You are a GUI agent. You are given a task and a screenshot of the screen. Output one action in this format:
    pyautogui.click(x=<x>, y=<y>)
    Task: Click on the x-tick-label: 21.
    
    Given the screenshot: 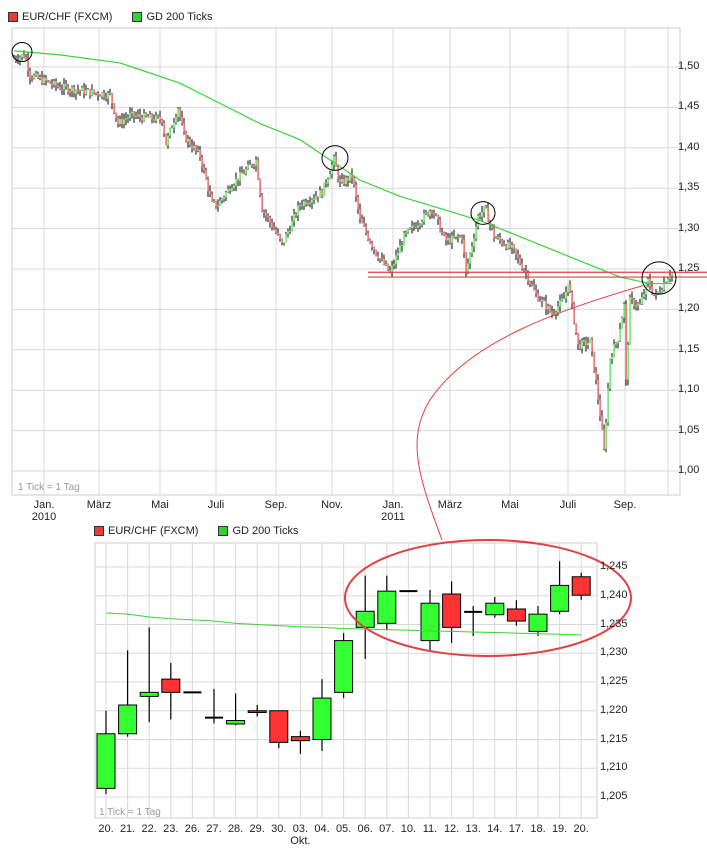 What is the action you would take?
    pyautogui.click(x=127, y=829)
    